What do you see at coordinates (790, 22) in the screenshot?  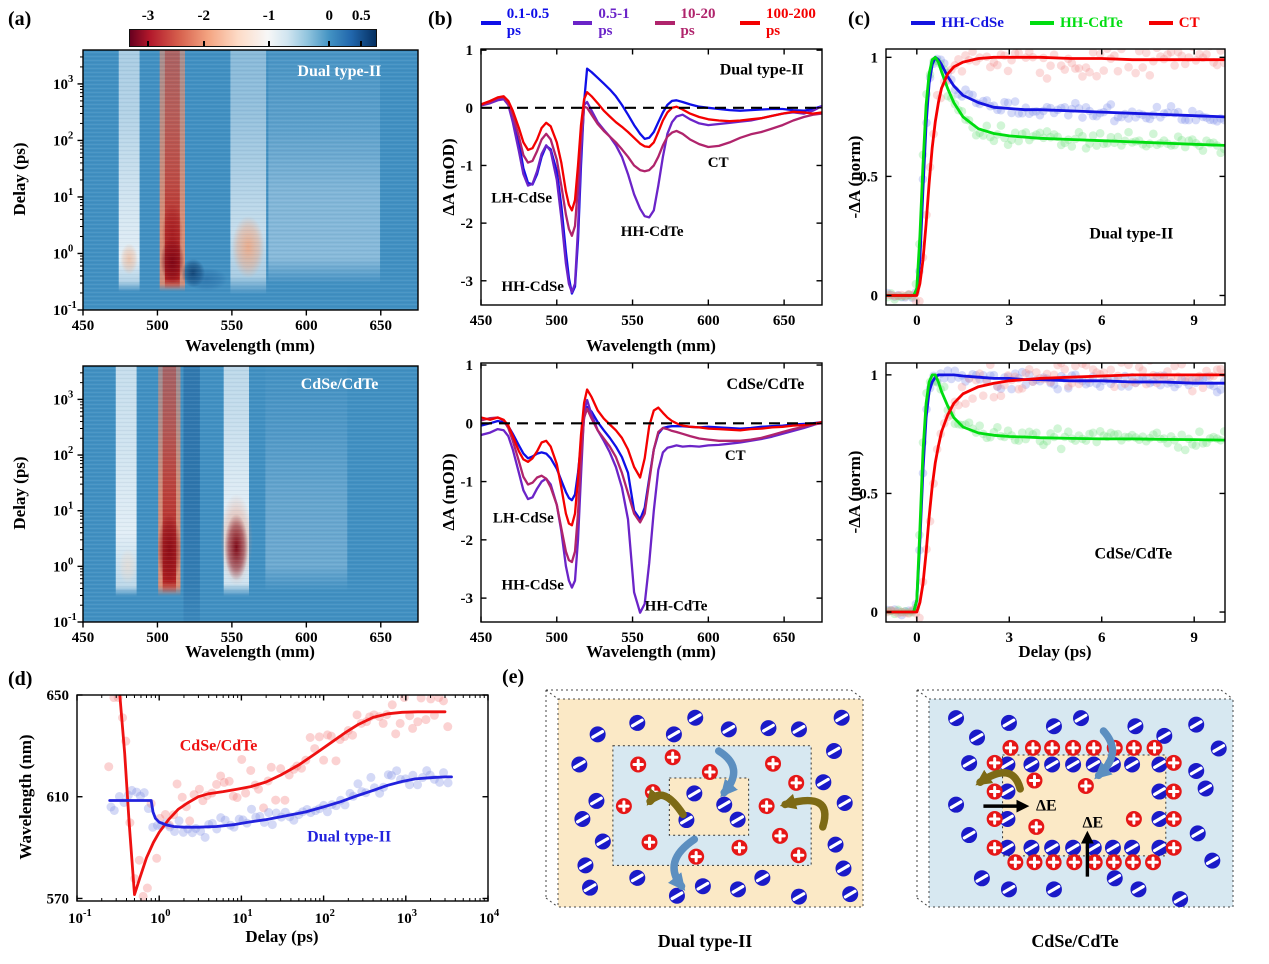 I see `legend-label: 100-200 ps` at bounding box center [790, 22].